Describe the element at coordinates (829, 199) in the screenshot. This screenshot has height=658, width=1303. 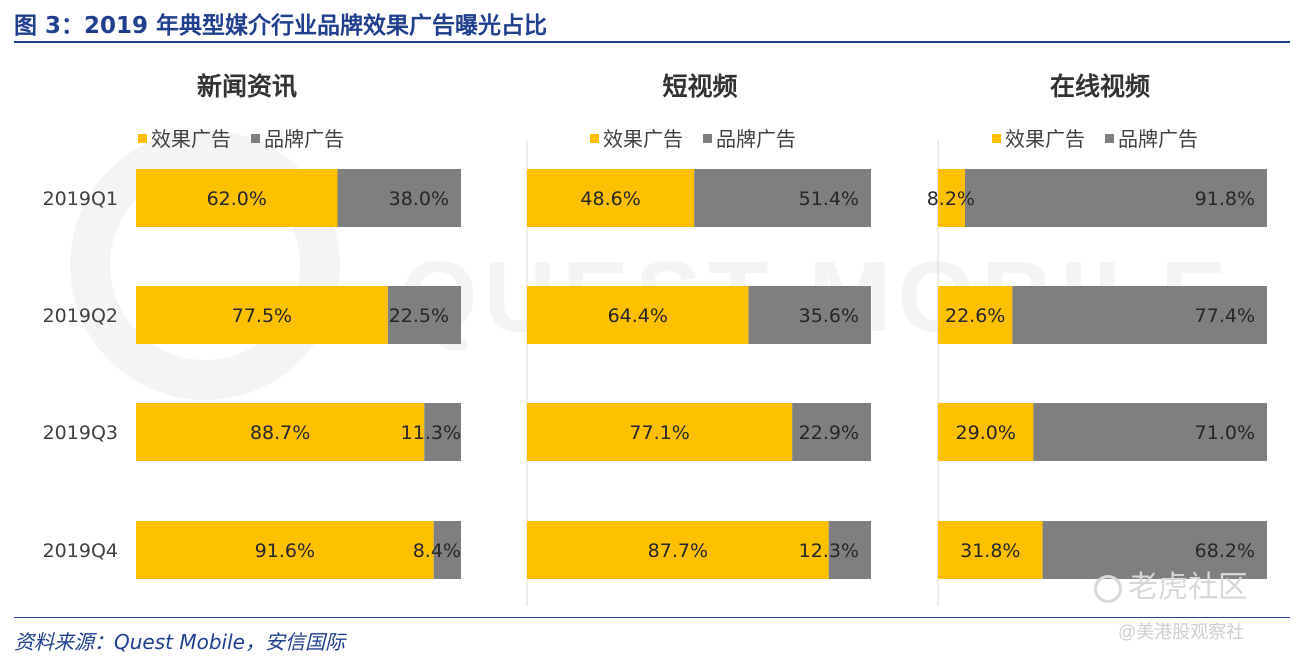
I see `data-label-brand: 51.4%` at that location.